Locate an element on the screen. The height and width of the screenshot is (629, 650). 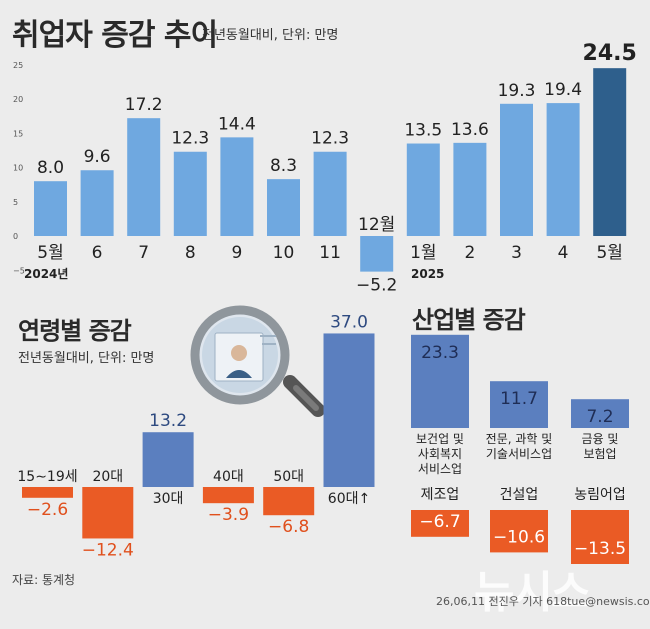
category-label: 40대 is located at coordinates (228, 477).